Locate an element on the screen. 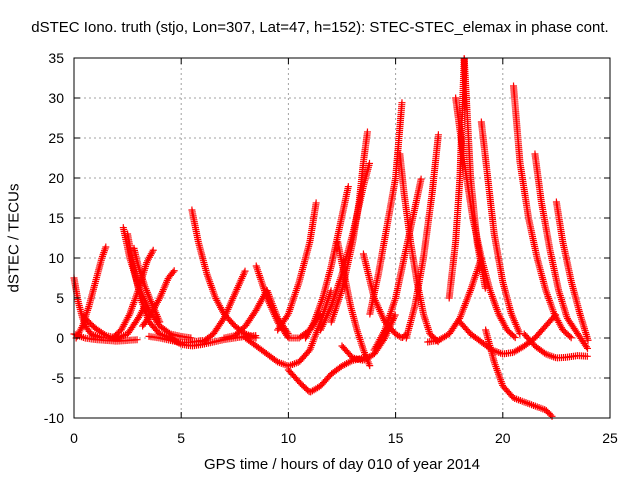 Image resolution: width=640 pixels, height=480 pixels. x-tick-label: 10 is located at coordinates (289, 438).